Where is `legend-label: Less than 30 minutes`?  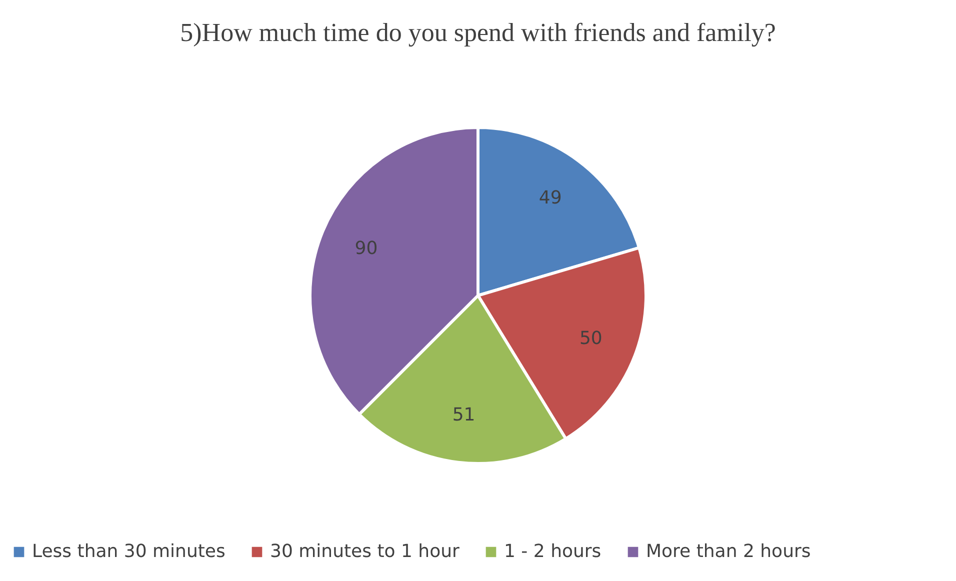 legend-label: Less than 30 minutes is located at coordinates (129, 551).